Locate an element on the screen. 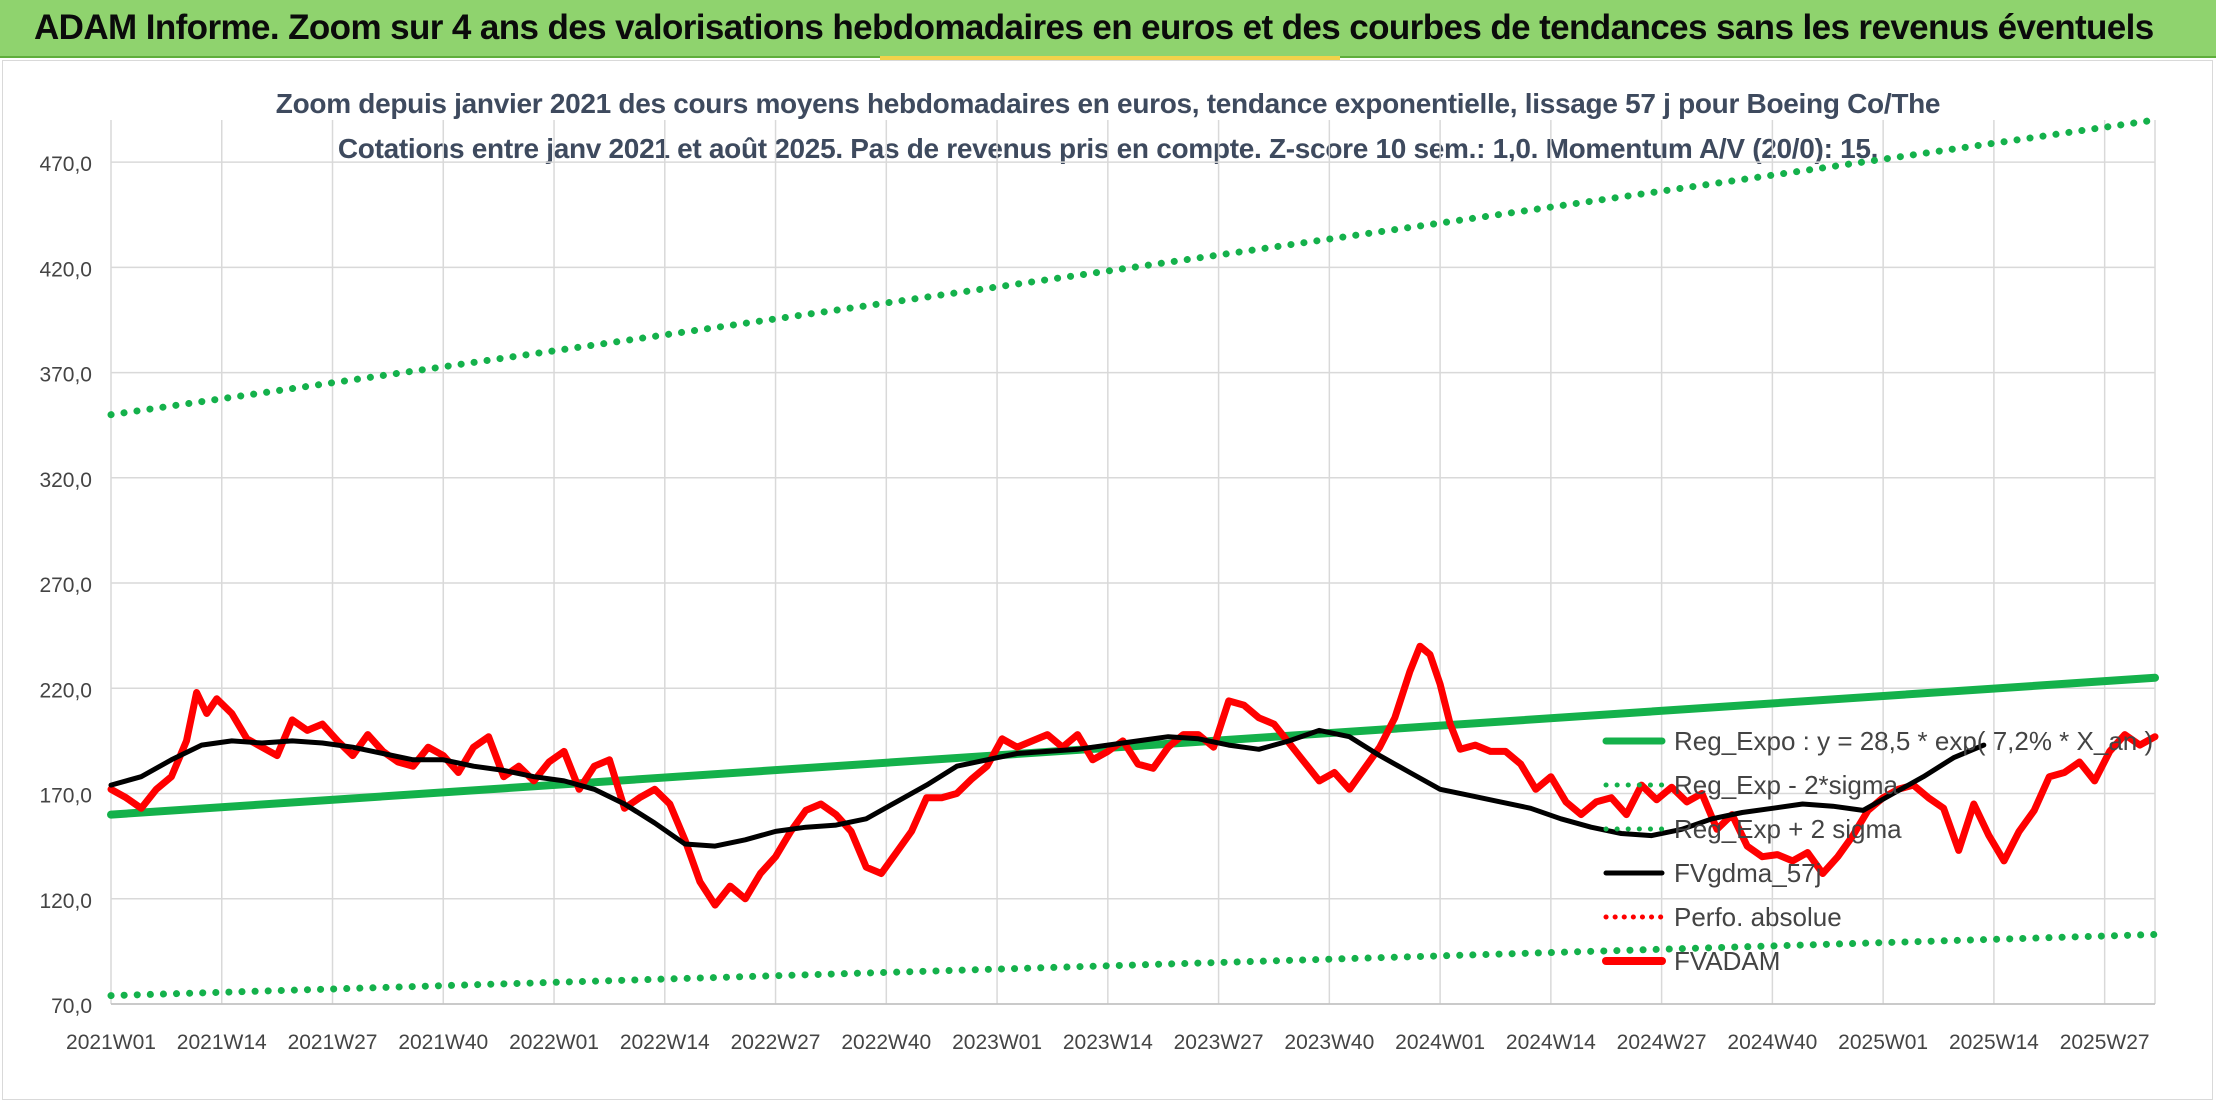 The height and width of the screenshot is (1102, 2216). y-tick-label: 470,0 is located at coordinates (65, 164).